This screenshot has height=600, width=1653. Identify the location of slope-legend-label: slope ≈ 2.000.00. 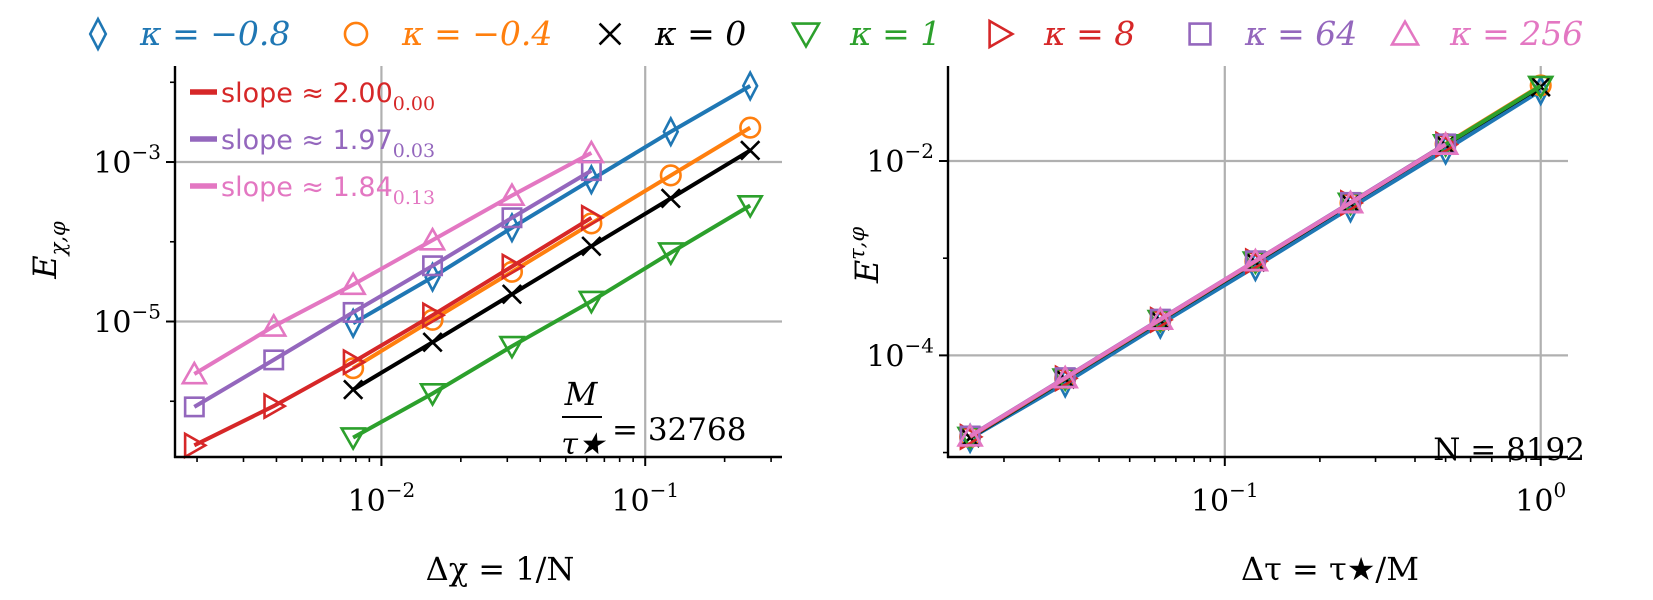
(328, 96).